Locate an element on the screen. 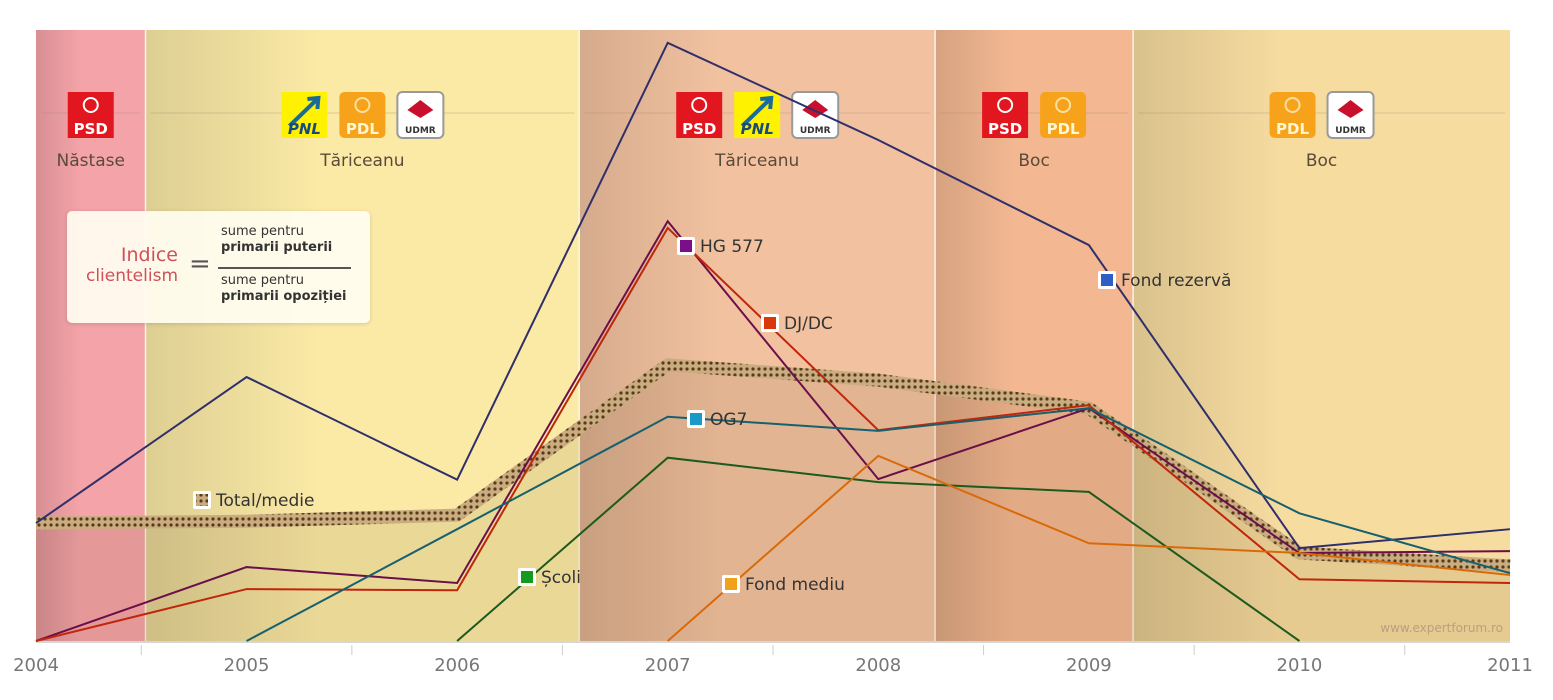 Image resolution: width=1553 pixels, height=700 pixels. series-line--coli is located at coordinates (878, 549).